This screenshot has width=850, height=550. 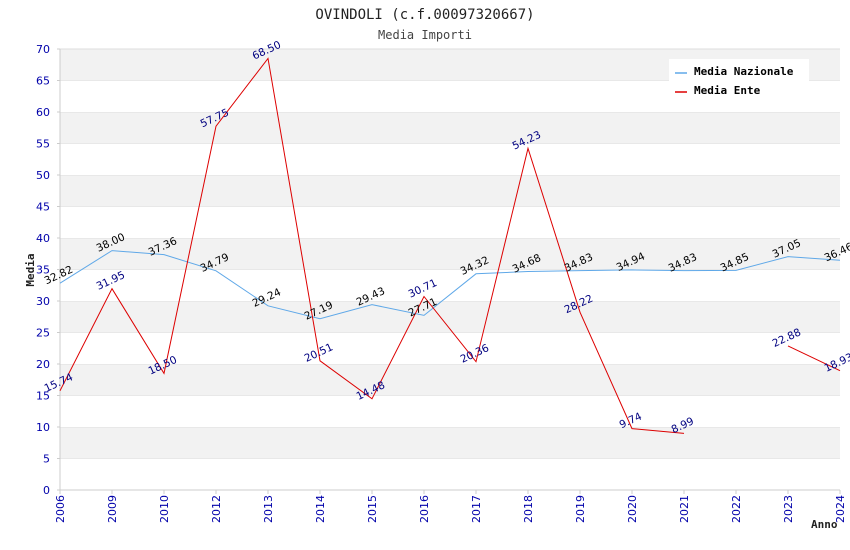 I want to click on x-tick-label: 2018, so click(x=528, y=509).